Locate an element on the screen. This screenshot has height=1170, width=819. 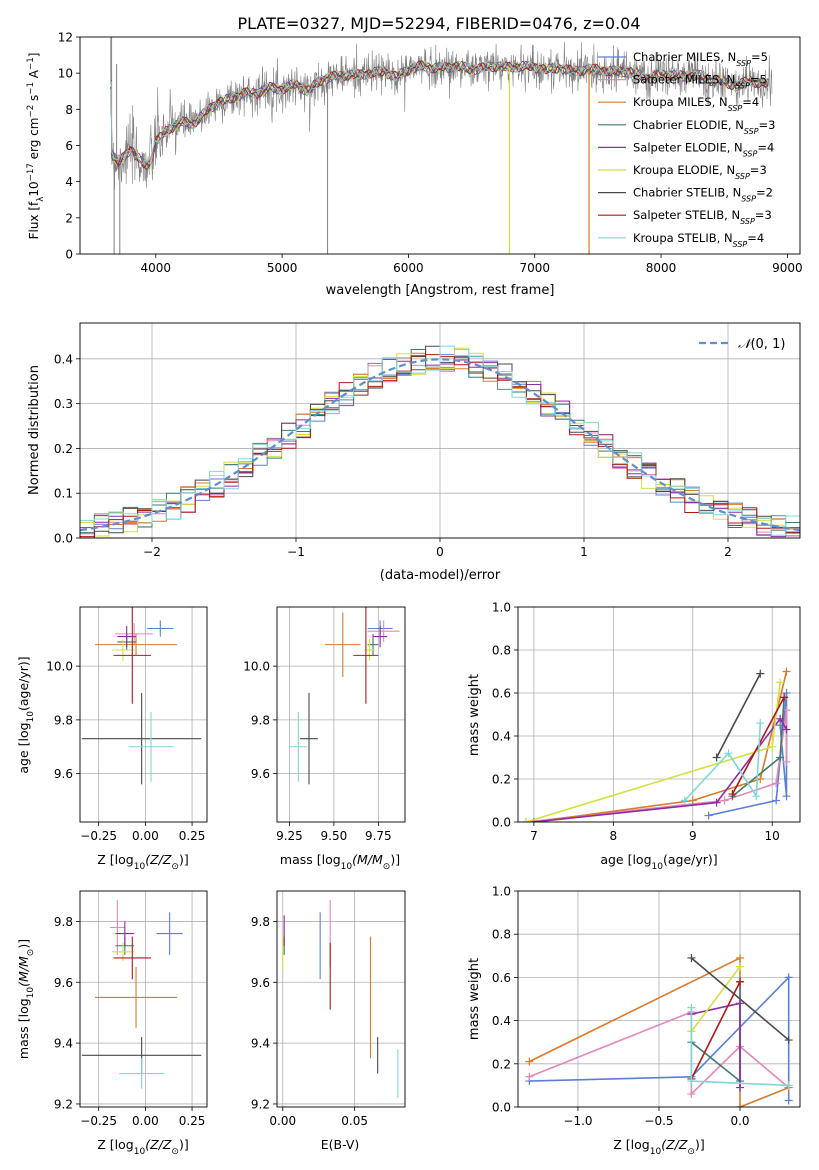
weight-vs-age-xtick-label: 10 is located at coordinates (772, 836).